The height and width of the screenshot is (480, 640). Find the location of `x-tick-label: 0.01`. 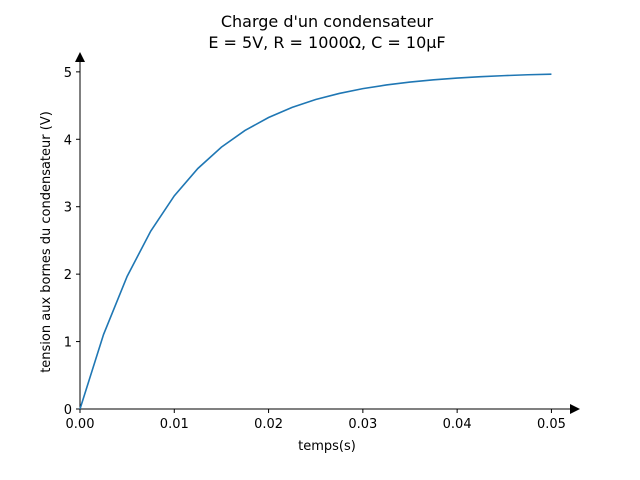

x-tick-label: 0.01 is located at coordinates (174, 424).